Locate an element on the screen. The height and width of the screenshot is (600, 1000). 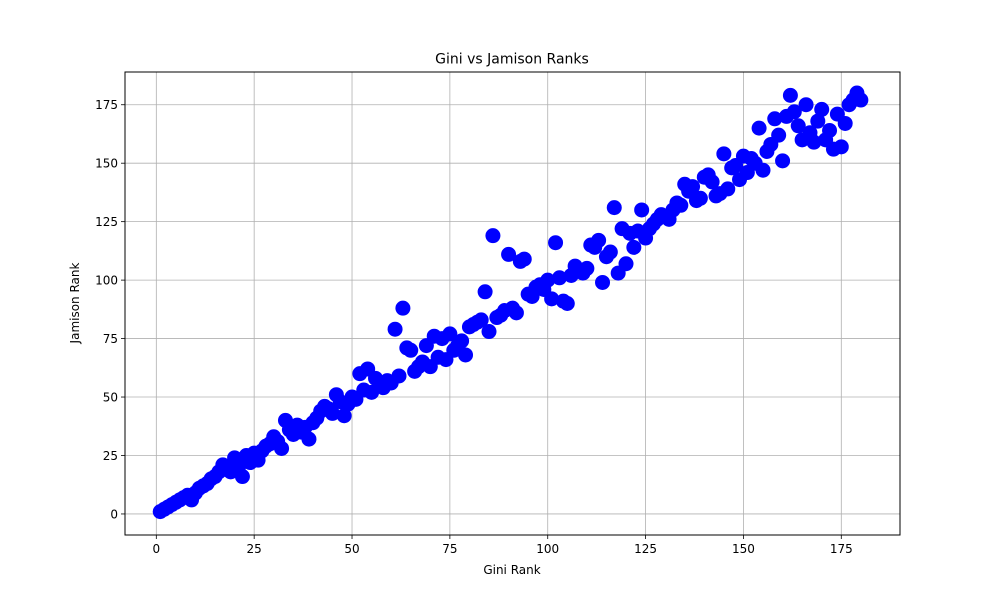
x-tick-label: 175 is located at coordinates (841, 549).